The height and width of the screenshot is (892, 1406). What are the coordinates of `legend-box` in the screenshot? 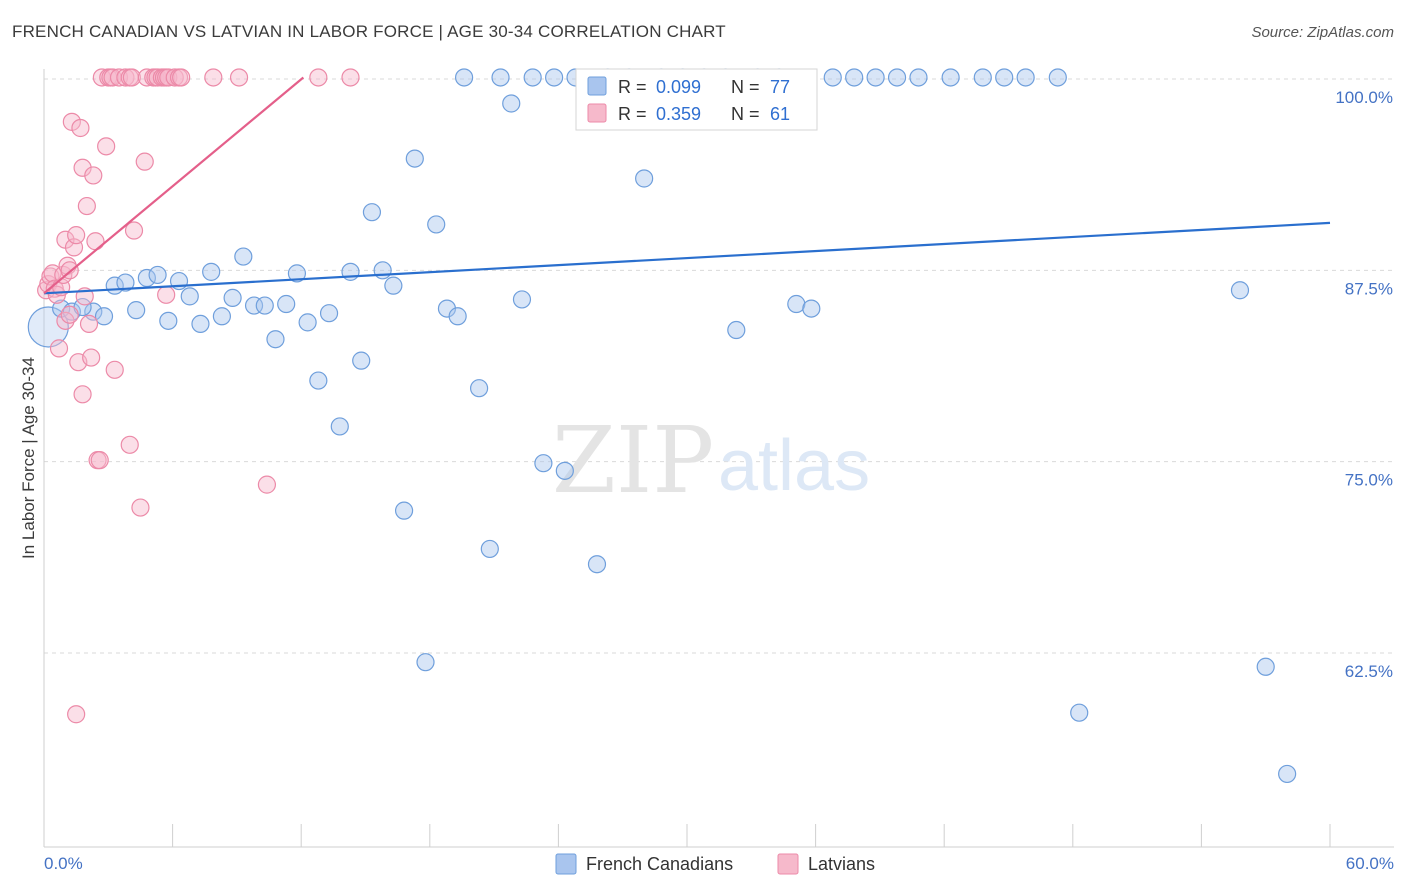 It's located at (696, 99).